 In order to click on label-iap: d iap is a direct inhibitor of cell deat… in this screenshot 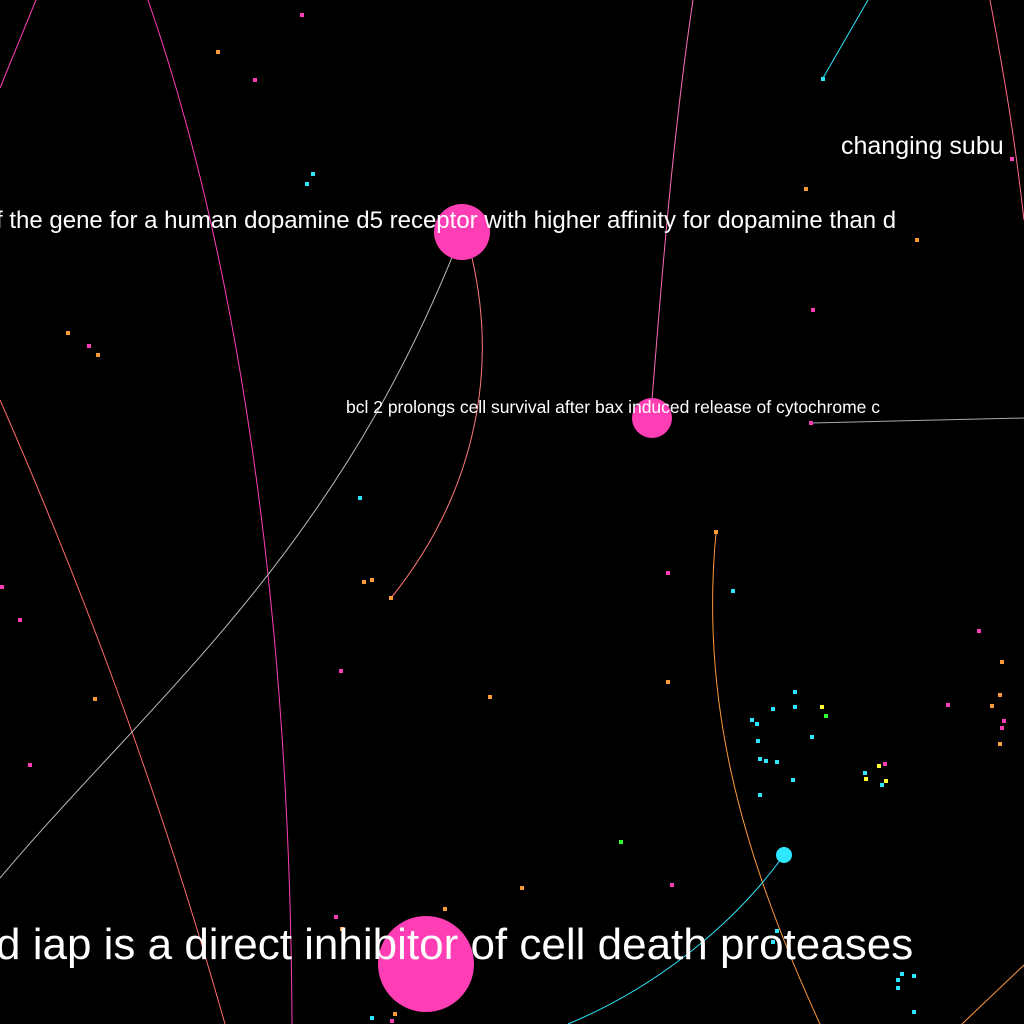, I will do `click(456, 944)`.